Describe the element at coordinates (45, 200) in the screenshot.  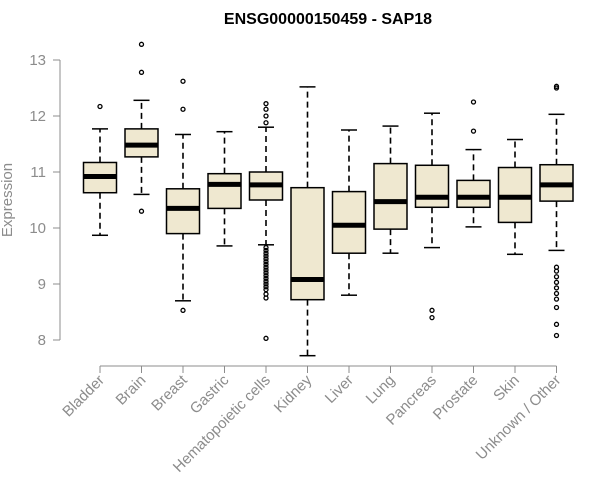
I see `y-axis: 8 9 10 11 12 13` at that location.